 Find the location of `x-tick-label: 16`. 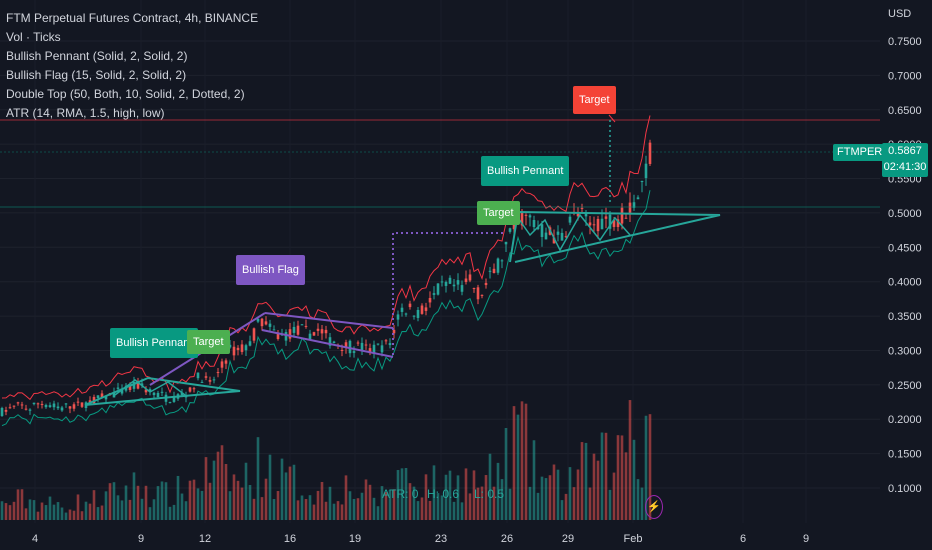

x-tick-label: 16 is located at coordinates (290, 539).